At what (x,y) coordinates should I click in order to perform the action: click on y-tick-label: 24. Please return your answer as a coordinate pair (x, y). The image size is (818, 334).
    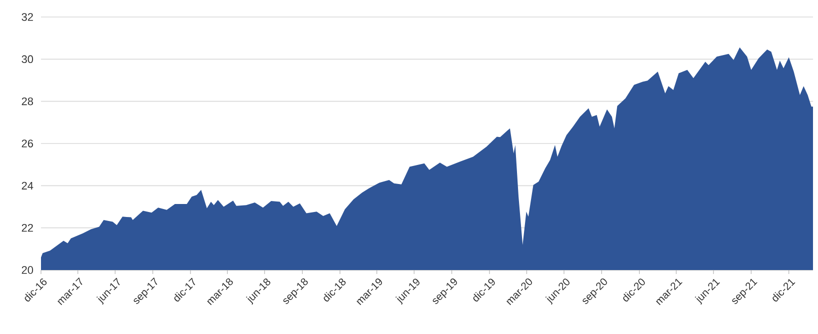
    Looking at the image, I should click on (28, 186).